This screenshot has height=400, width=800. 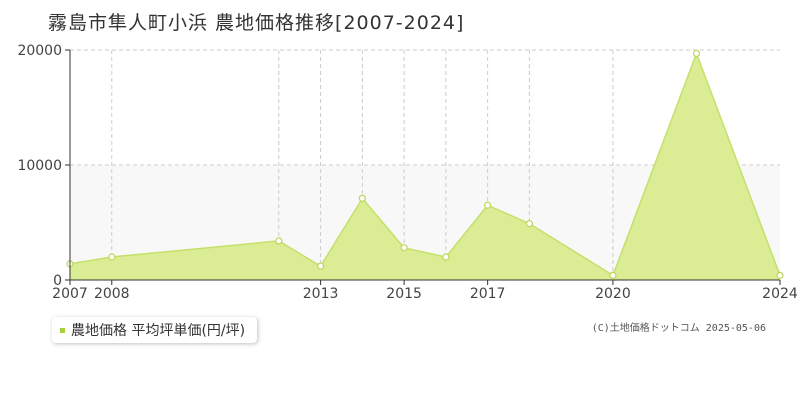 What do you see at coordinates (158, 331) in the screenshot?
I see `legend-label: 農地価格 平均坪単価(円/坪)` at bounding box center [158, 331].